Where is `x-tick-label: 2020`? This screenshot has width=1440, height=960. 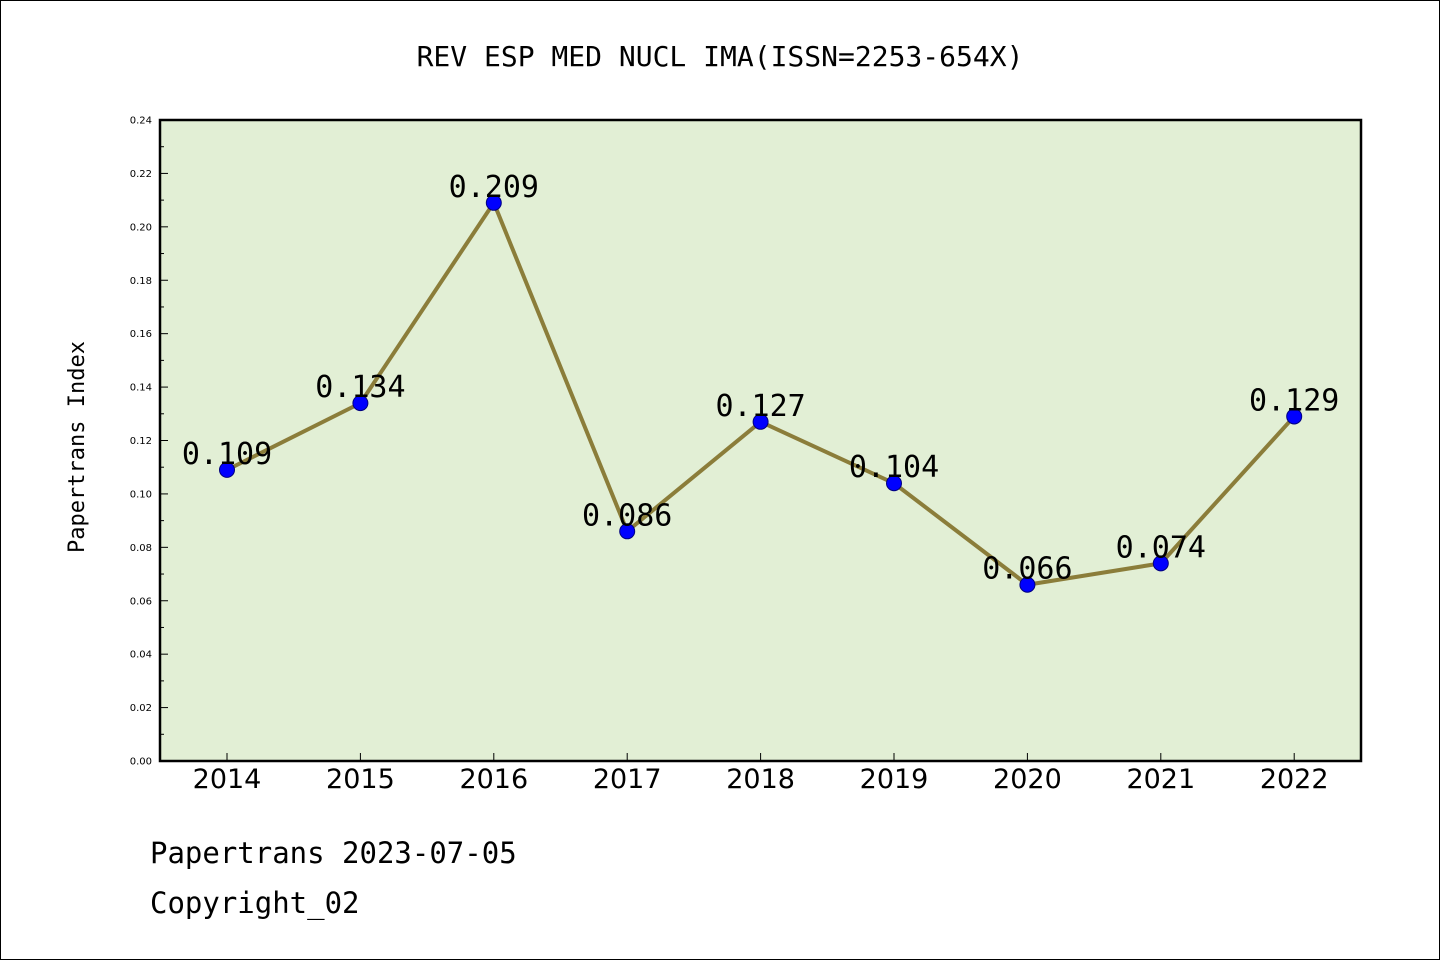 x-tick-label: 2020 is located at coordinates (1027, 779).